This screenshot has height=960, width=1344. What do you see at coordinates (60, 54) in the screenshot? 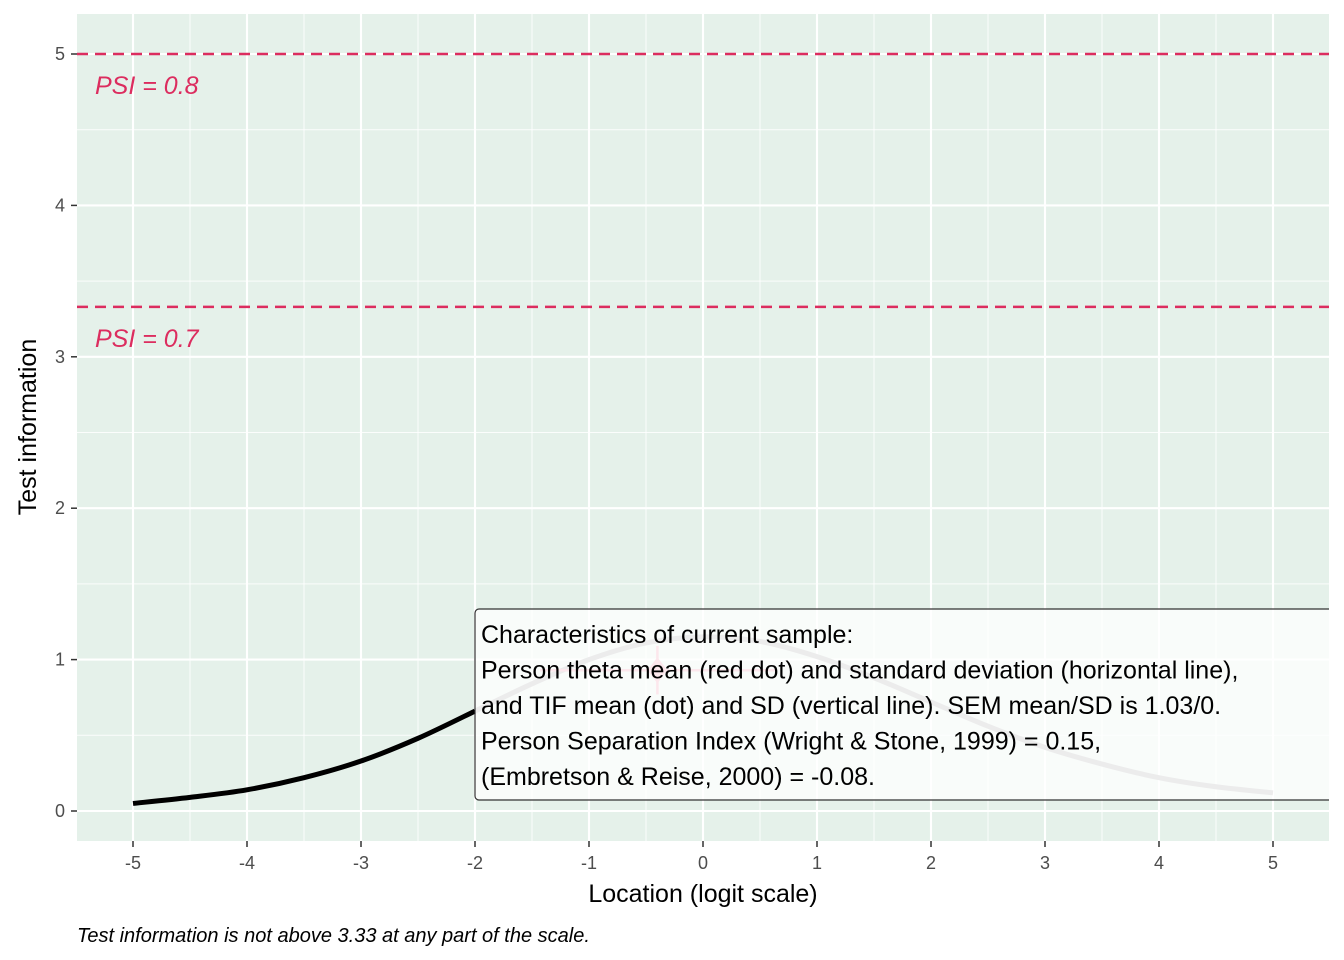
I see `y-tick-label: 5` at bounding box center [60, 54].